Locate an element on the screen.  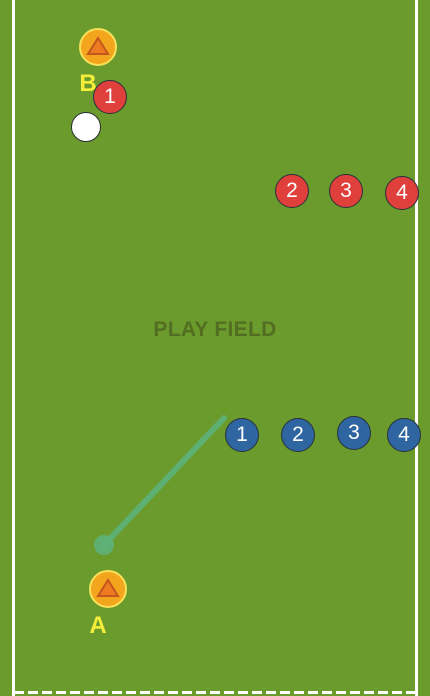
field-watermark: PLAY FIELD is located at coordinates (215, 329).